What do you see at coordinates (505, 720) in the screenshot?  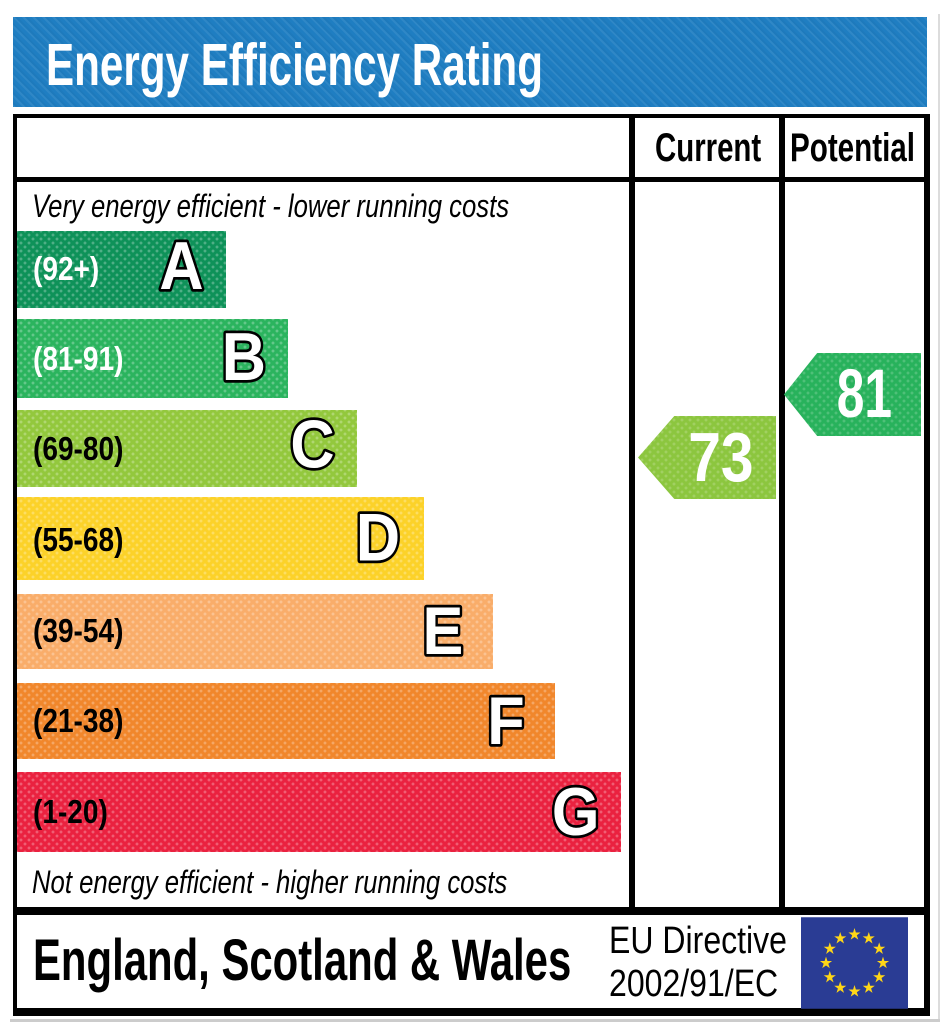 I see `svg-text: F` at bounding box center [505, 720].